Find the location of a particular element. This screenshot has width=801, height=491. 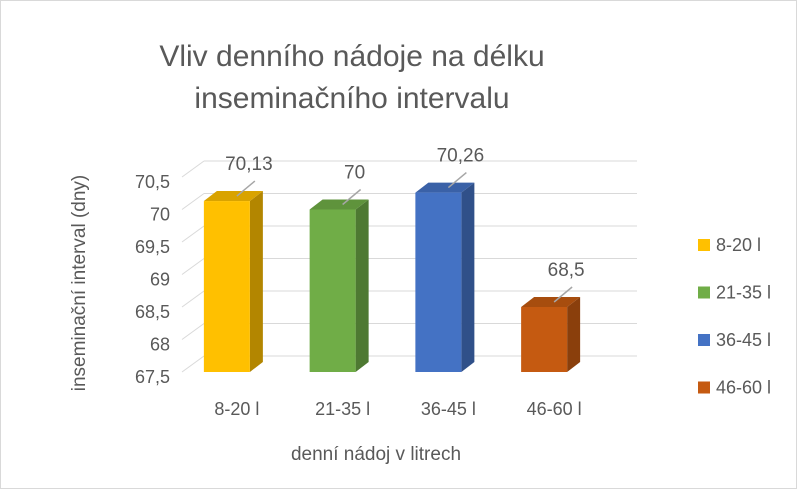

y-tick-label: 70,5 is located at coordinates (152, 182).